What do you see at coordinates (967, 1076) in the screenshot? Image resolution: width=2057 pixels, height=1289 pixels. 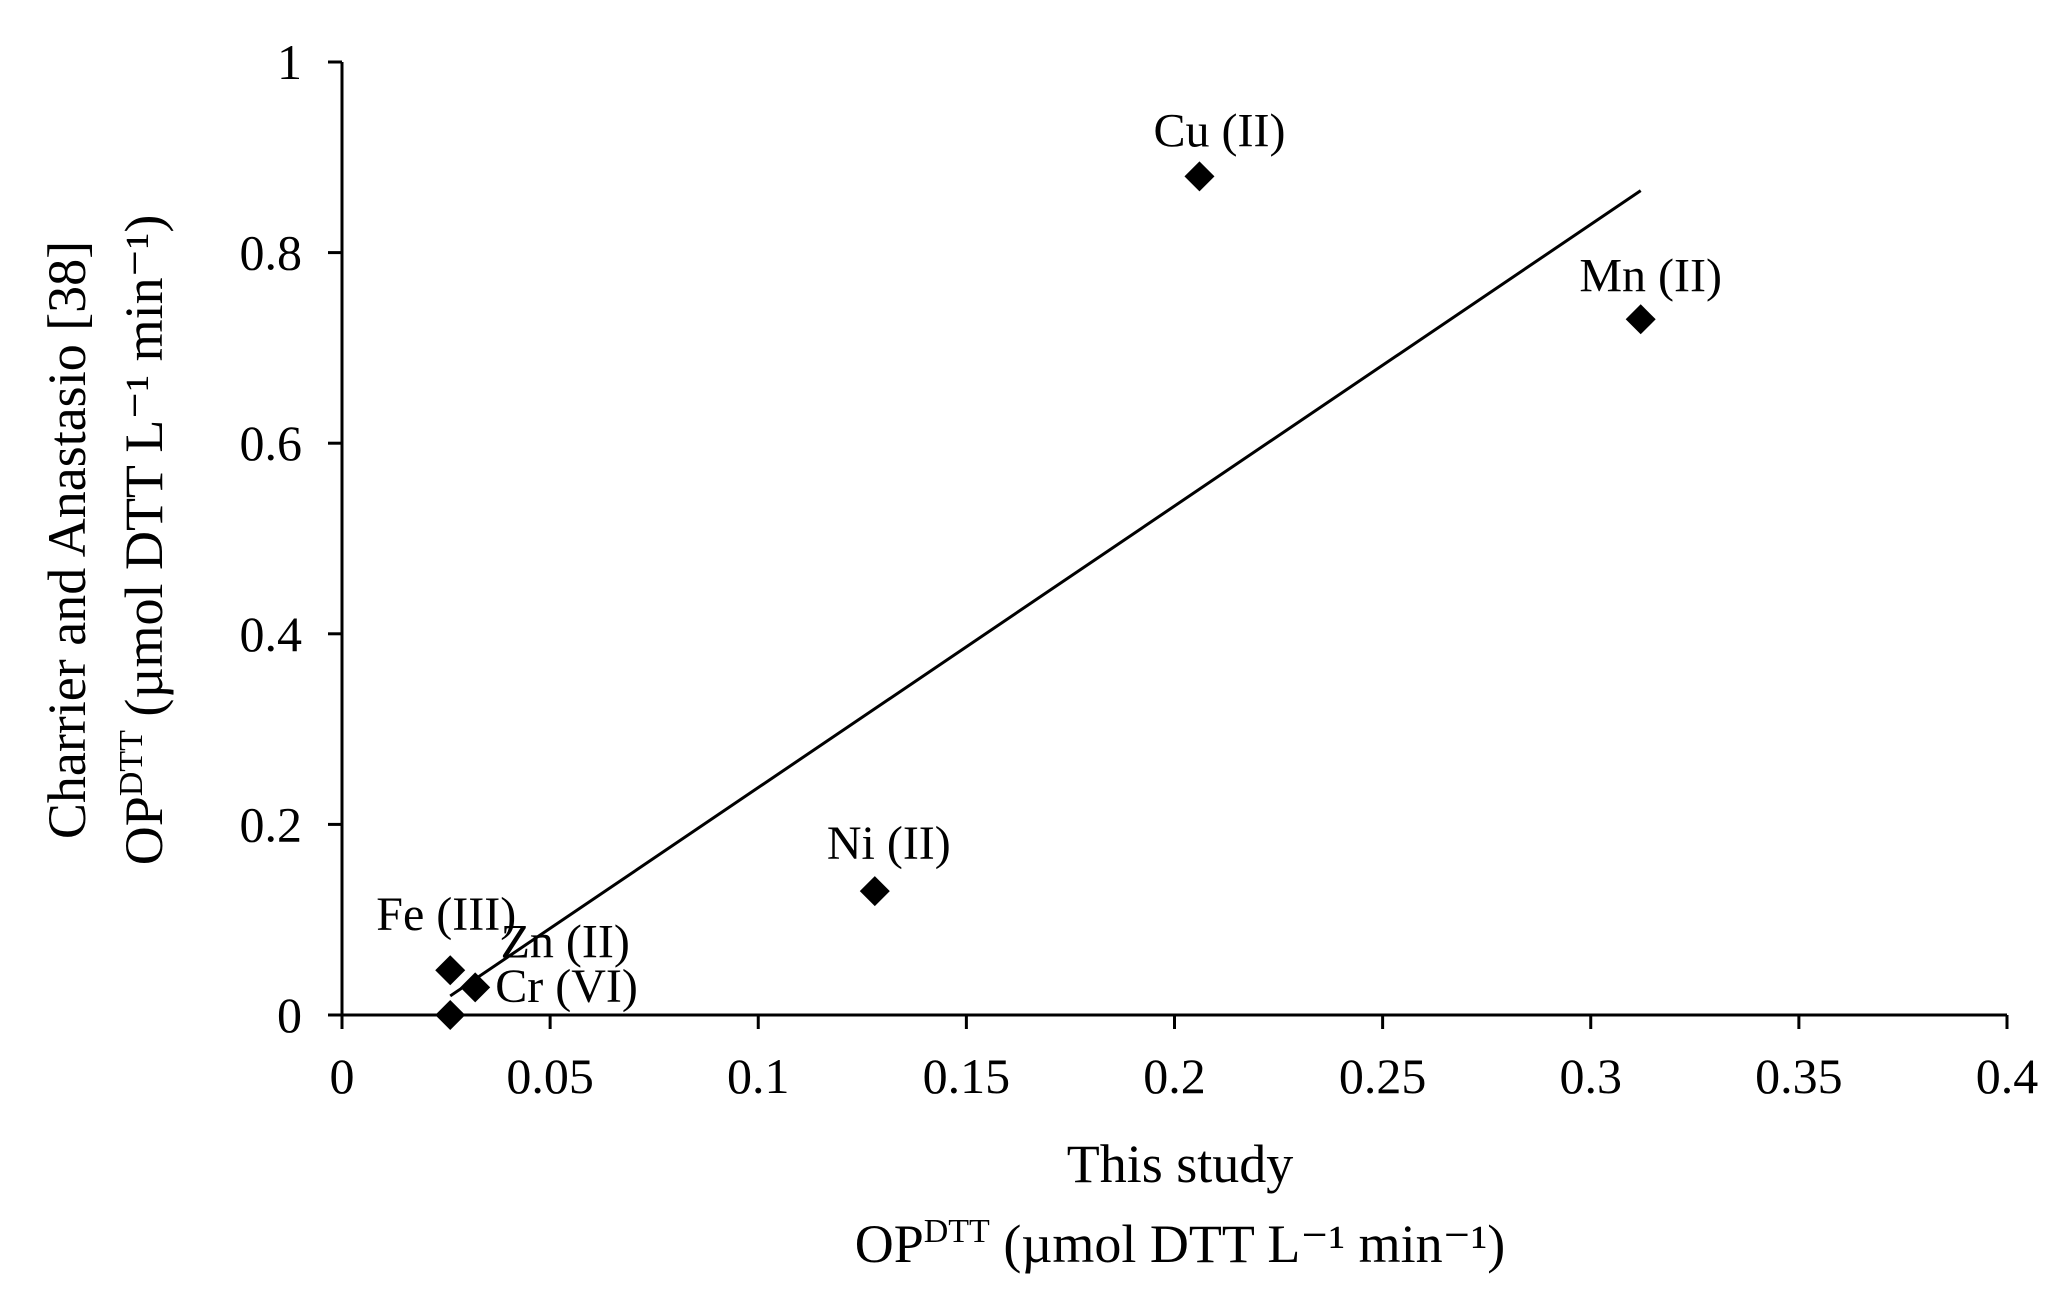 I see `x-tick-label: 0.15` at bounding box center [967, 1076].